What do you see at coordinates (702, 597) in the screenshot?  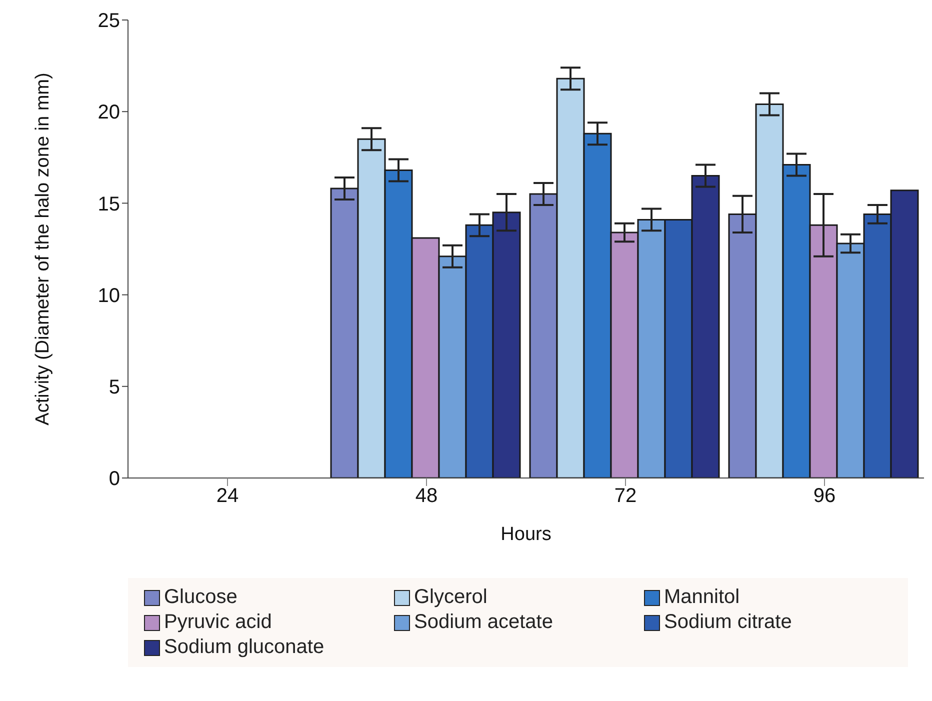 I see `legend-label: Mannitol` at bounding box center [702, 597].